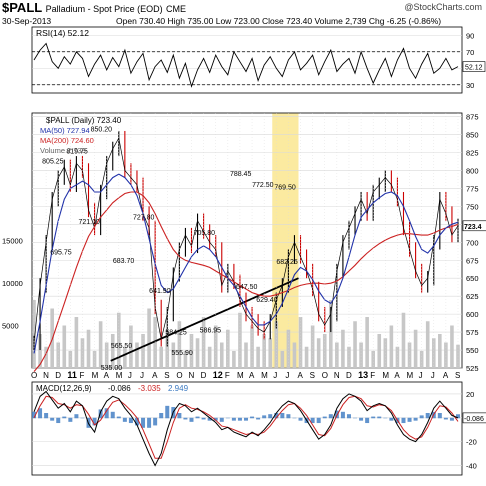 This screenshot has width=486, height=486. What do you see at coordinates (472, 206) in the screenshot?
I see `price-tick-label: 750` at bounding box center [472, 206].